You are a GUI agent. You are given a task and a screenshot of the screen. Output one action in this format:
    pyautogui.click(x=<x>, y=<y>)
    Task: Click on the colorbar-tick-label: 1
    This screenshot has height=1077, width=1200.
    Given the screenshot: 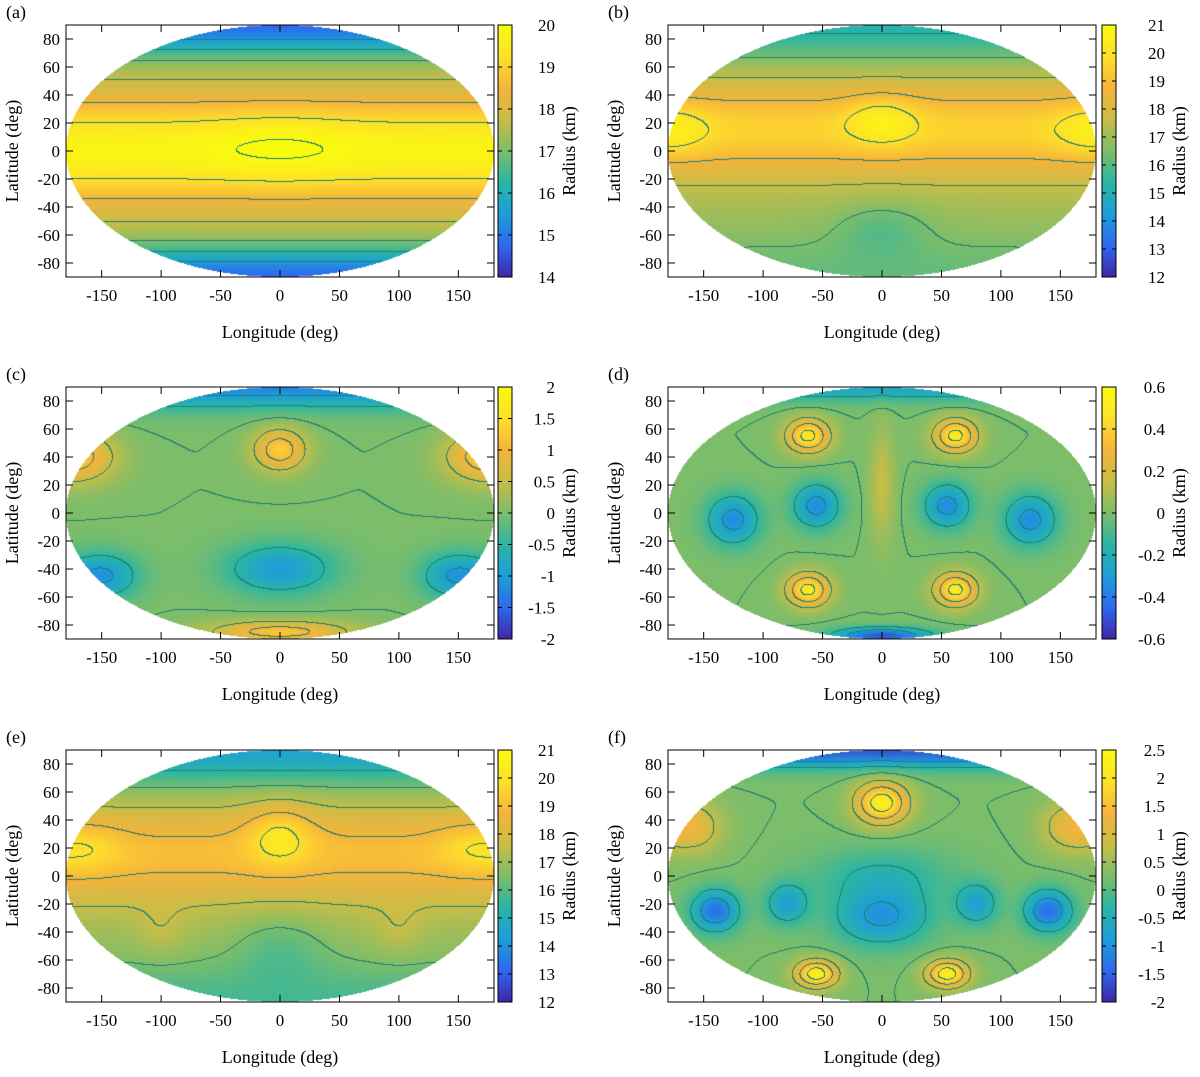 What is the action you would take?
    pyautogui.click(x=1161, y=834)
    